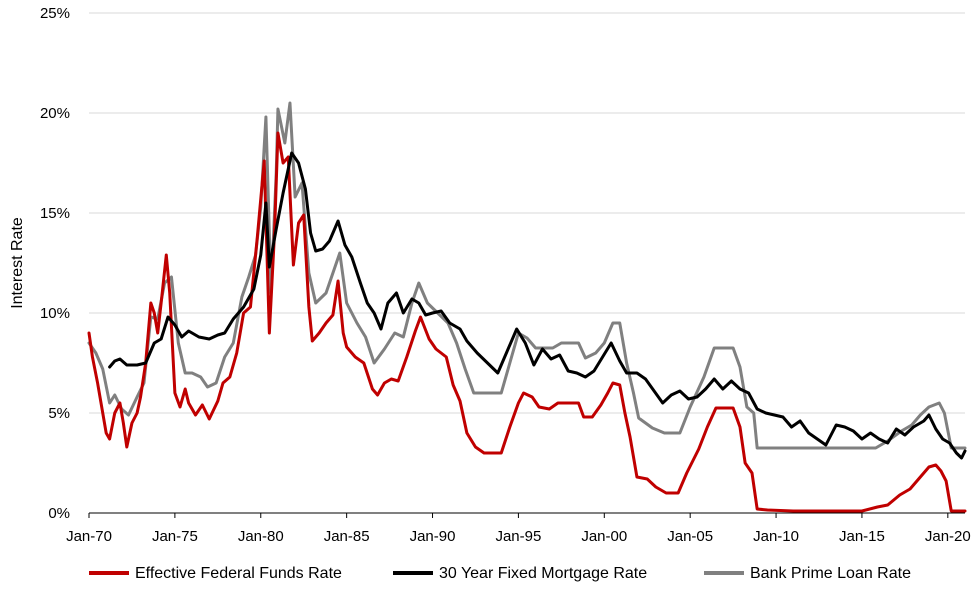  What do you see at coordinates (690, 536) in the screenshot?
I see `x-tick-label: Jan-05` at bounding box center [690, 536].